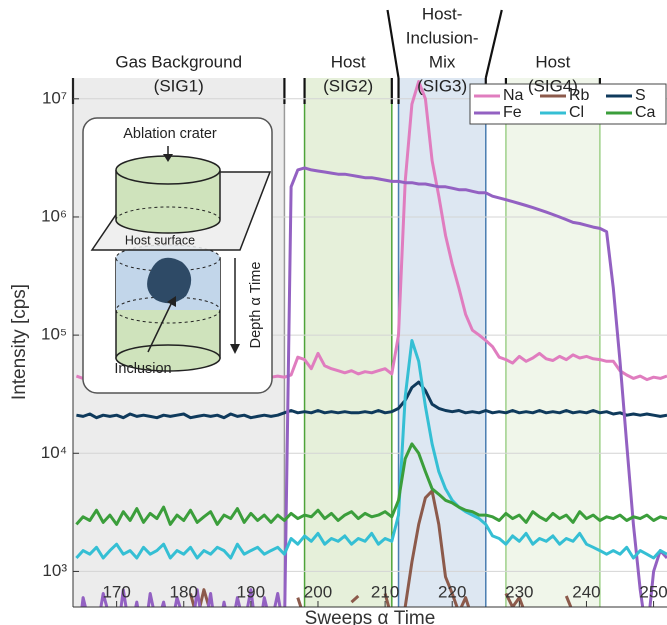  I want to click on legend-label: Ca, so click(645, 112).